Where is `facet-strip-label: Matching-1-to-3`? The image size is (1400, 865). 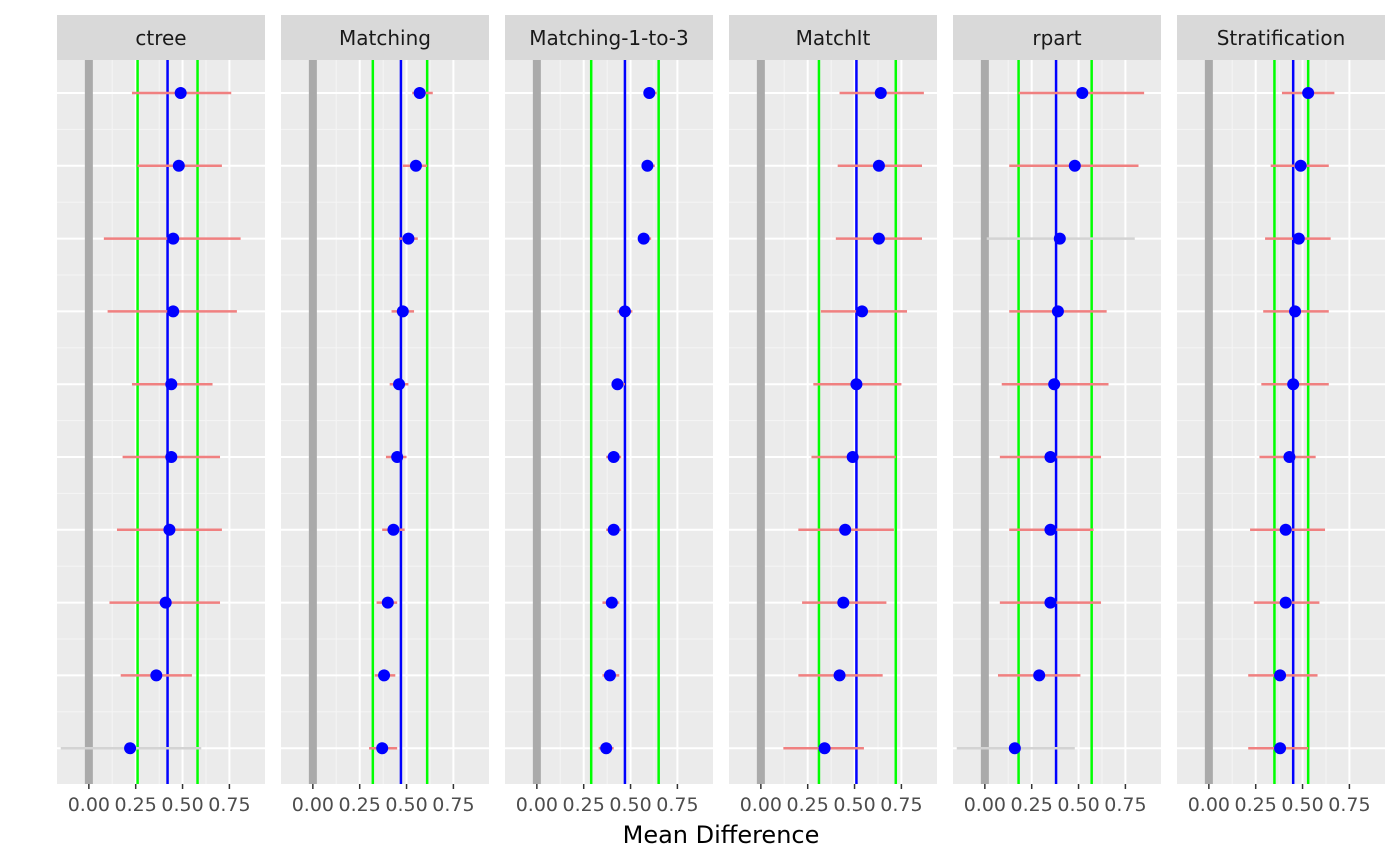
facet-strip-label: Matching-1-to-3 is located at coordinates (609, 38).